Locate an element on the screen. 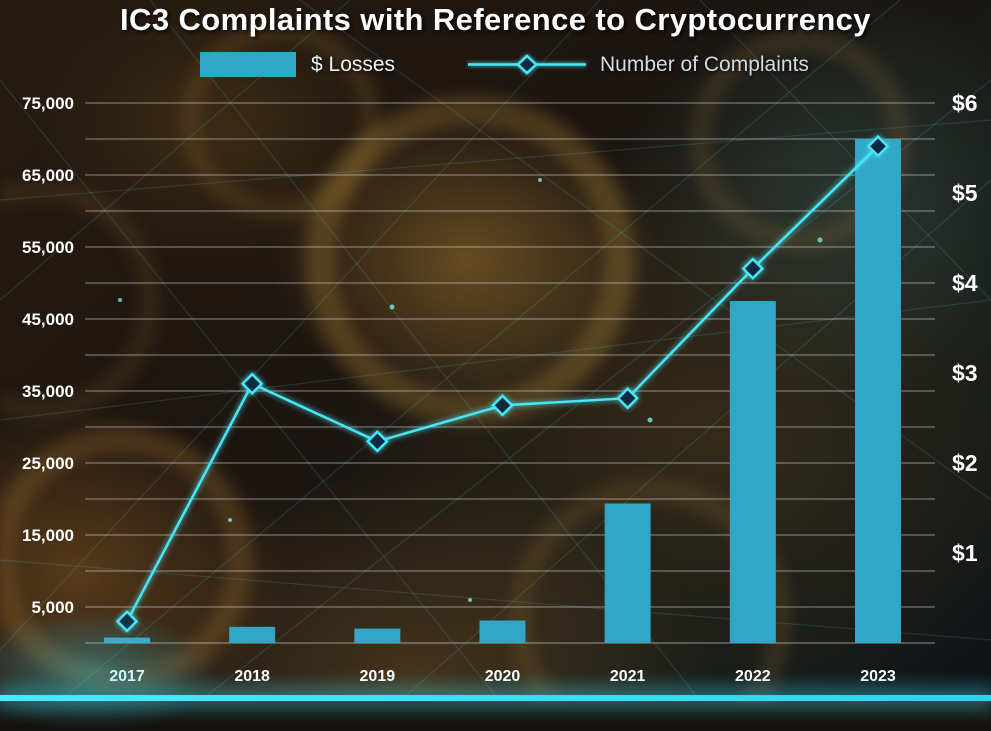 The height and width of the screenshot is (731, 991). right-axis-tick-label: $2 is located at coordinates (965, 463).